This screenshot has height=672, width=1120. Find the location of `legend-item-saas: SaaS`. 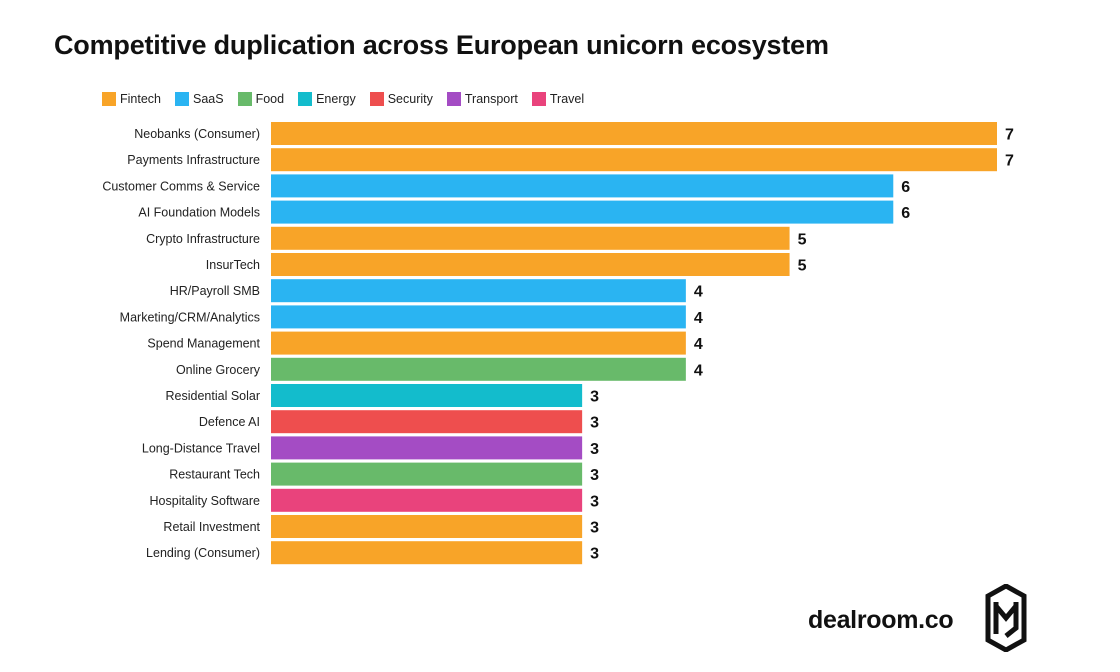

legend-item-saas: SaaS is located at coordinates (199, 99).